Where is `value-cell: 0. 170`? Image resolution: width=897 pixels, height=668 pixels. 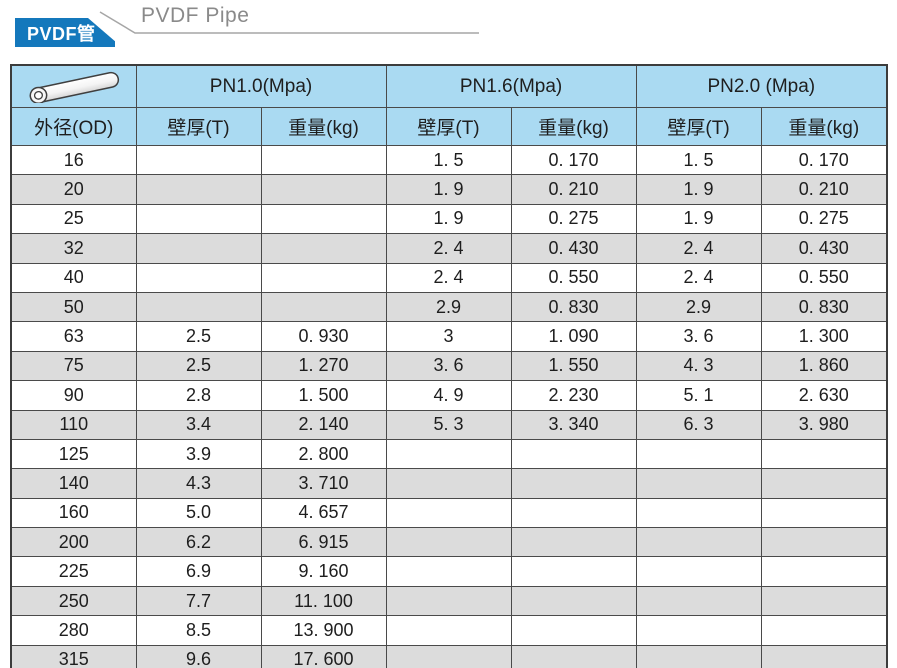 value-cell: 0. 170 is located at coordinates (573, 160).